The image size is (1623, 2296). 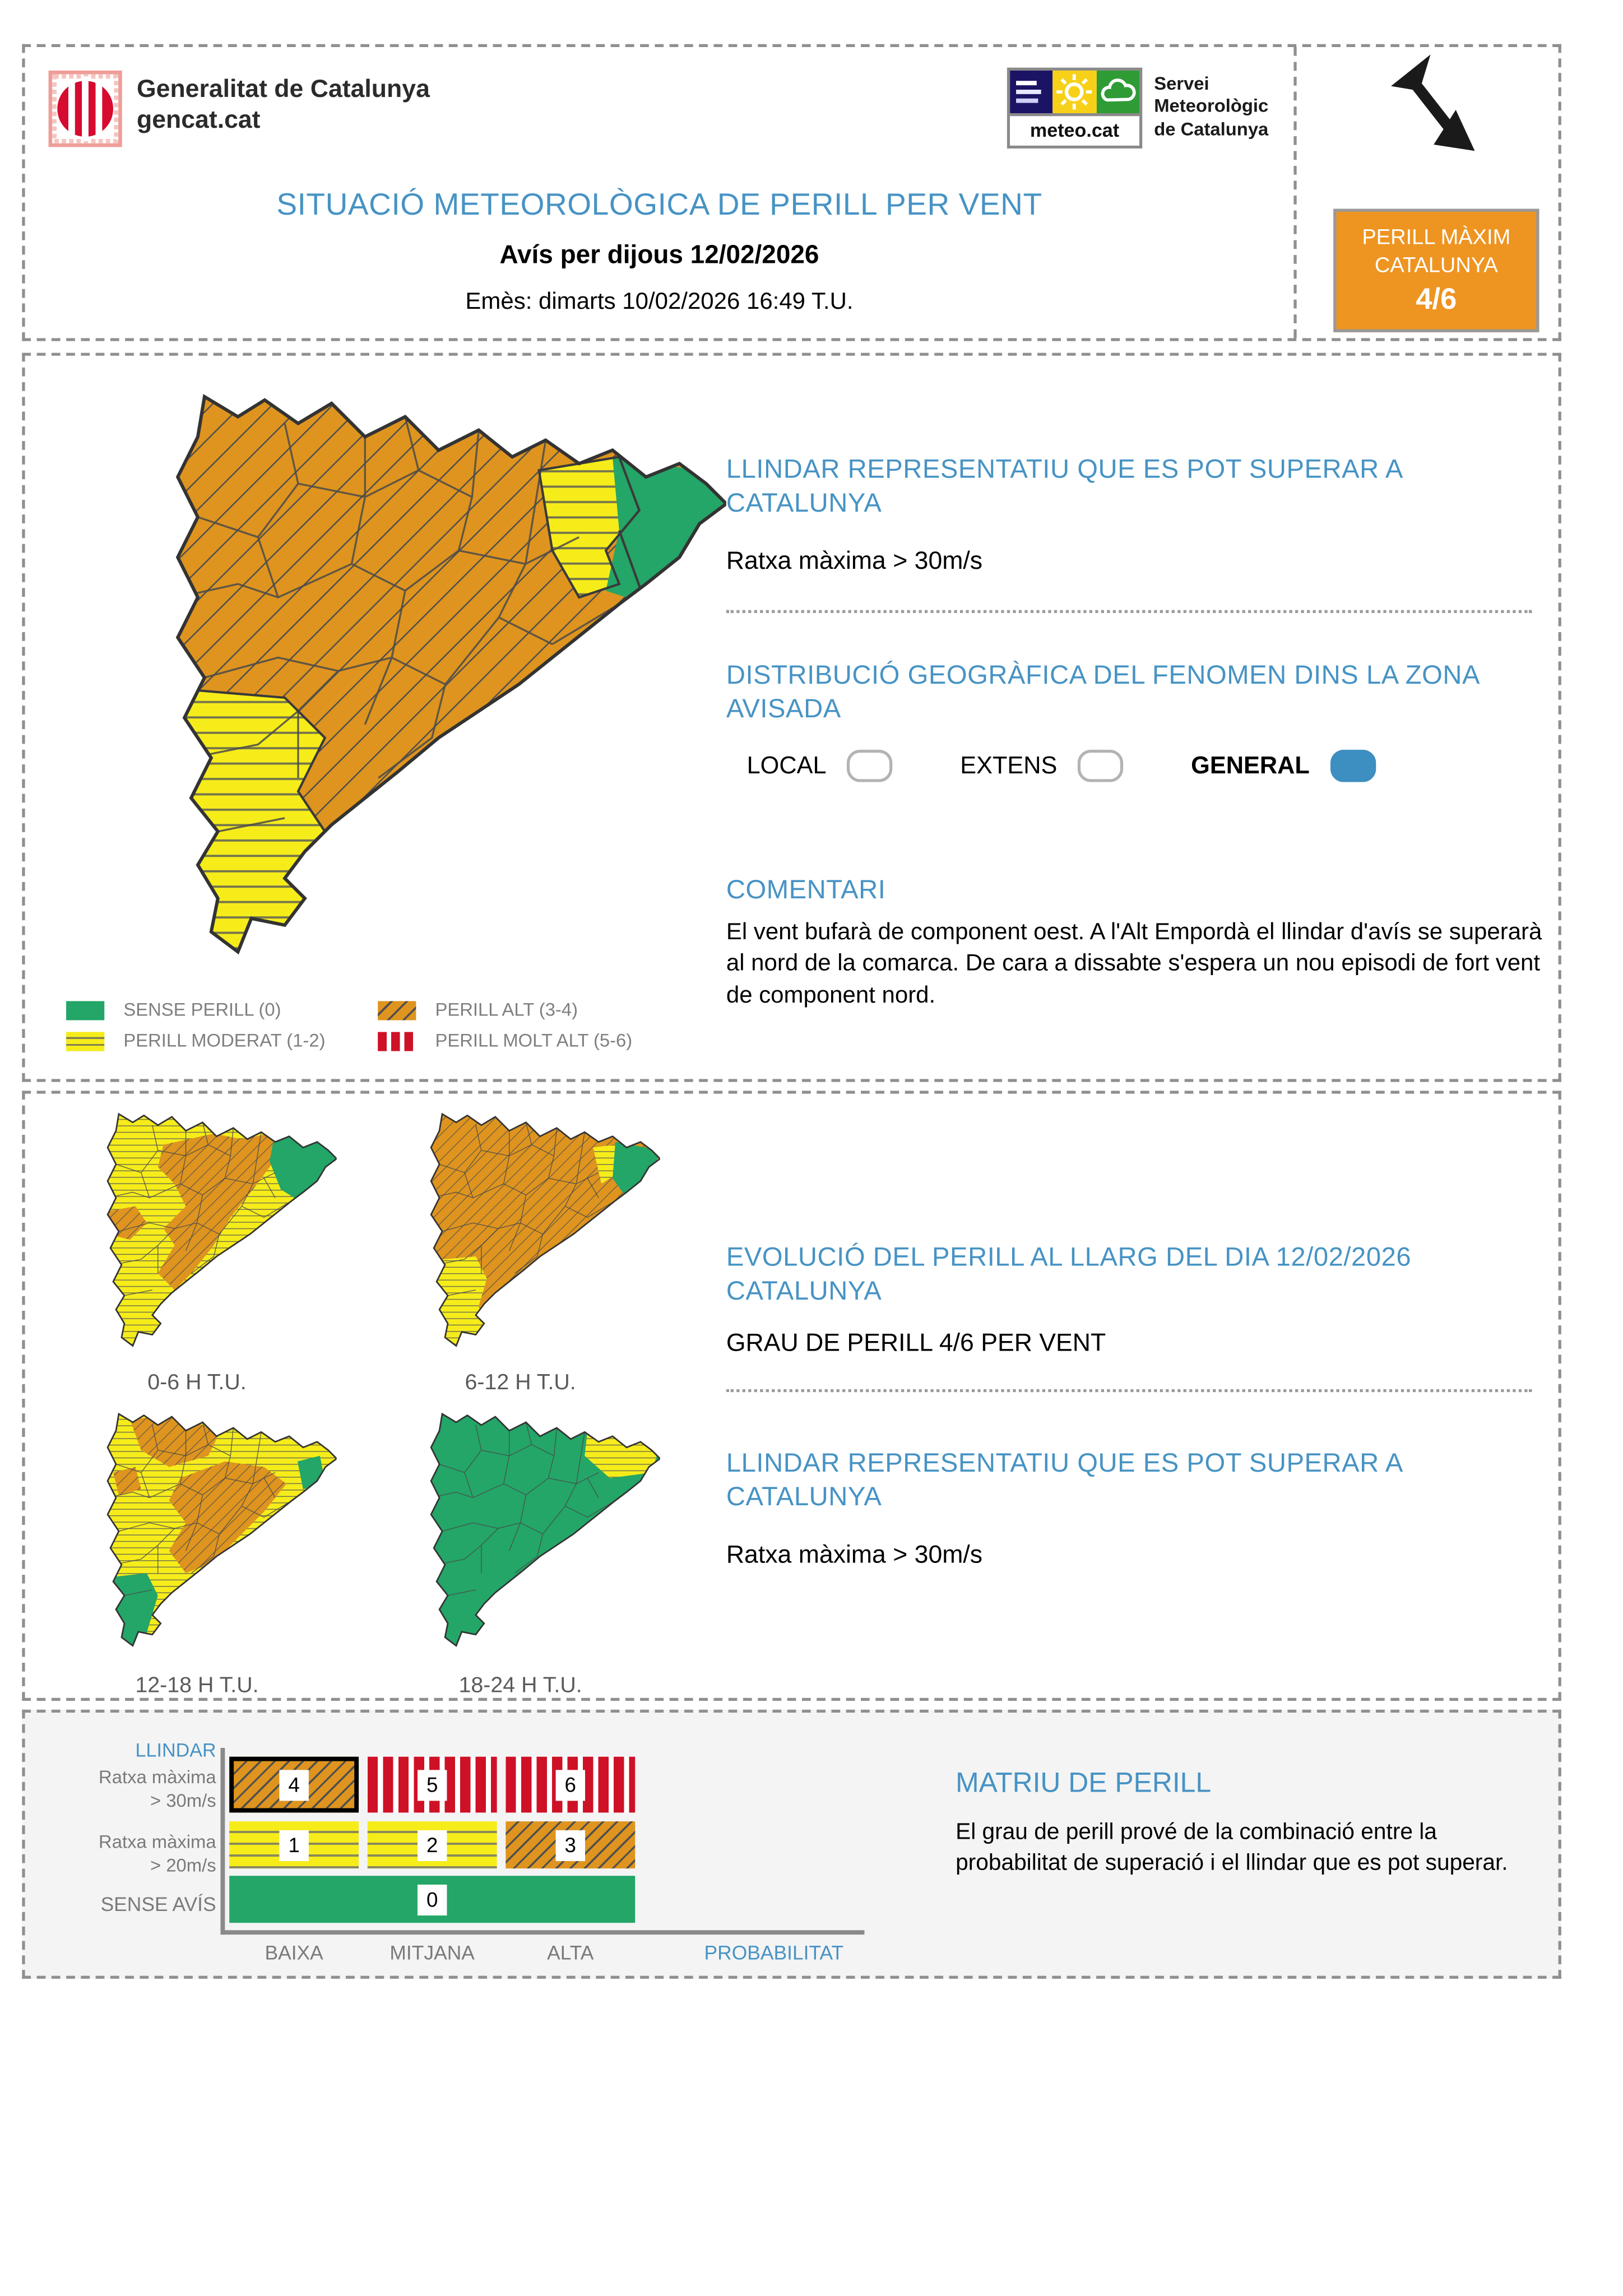 What do you see at coordinates (520, 1686) in the screenshot?
I see `mini-map-caption: 18-24 H T.U.` at bounding box center [520, 1686].